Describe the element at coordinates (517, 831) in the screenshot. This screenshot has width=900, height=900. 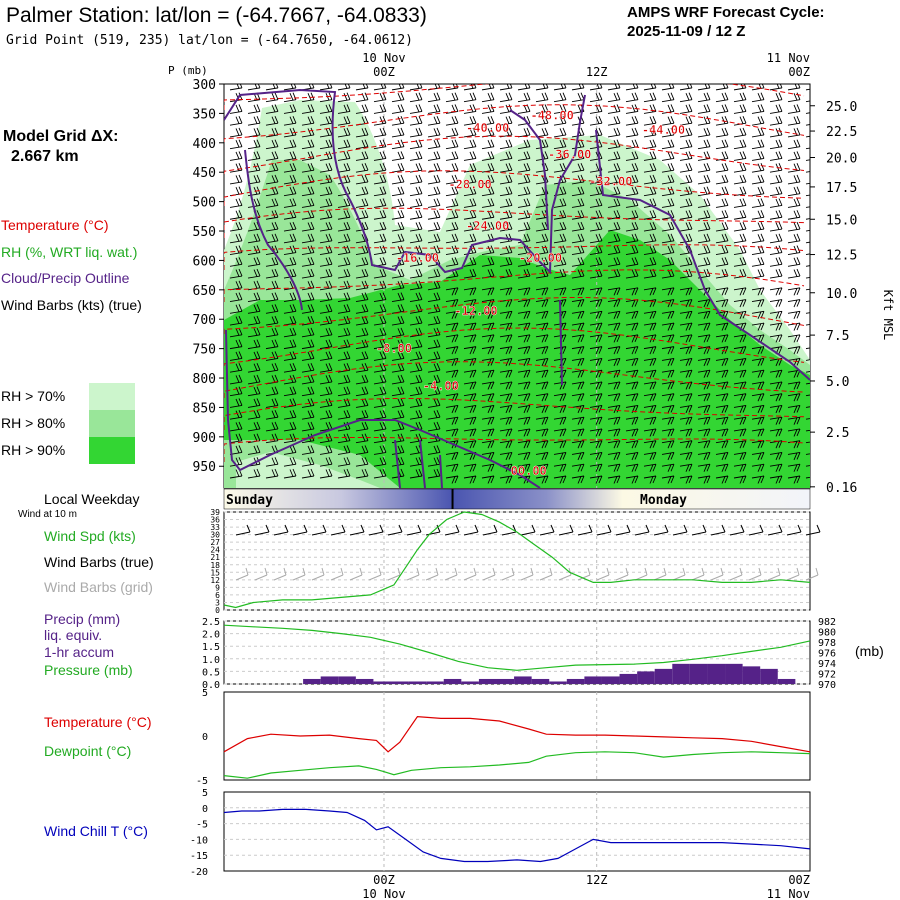
I see `windchill-panel-frame` at that location.